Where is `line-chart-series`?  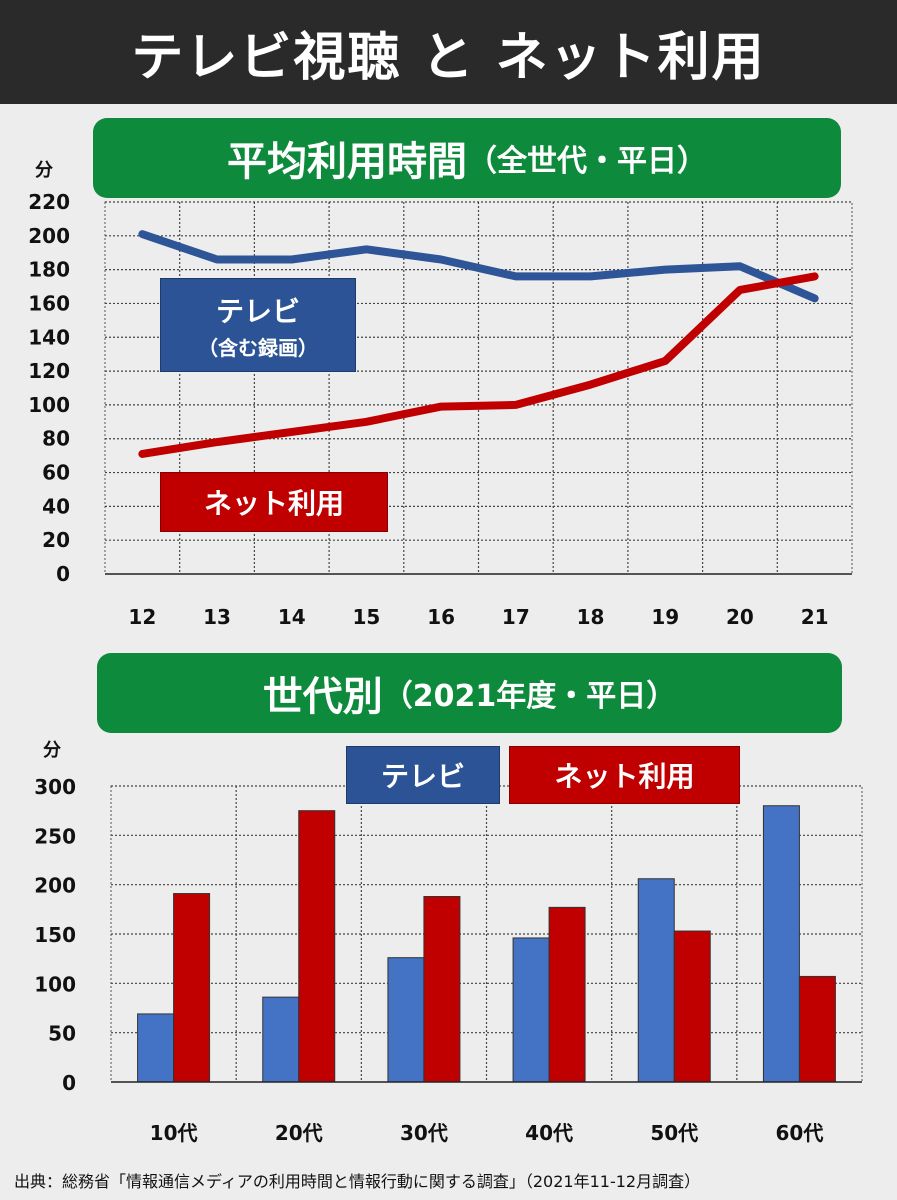 line-chart-series is located at coordinates (478, 344).